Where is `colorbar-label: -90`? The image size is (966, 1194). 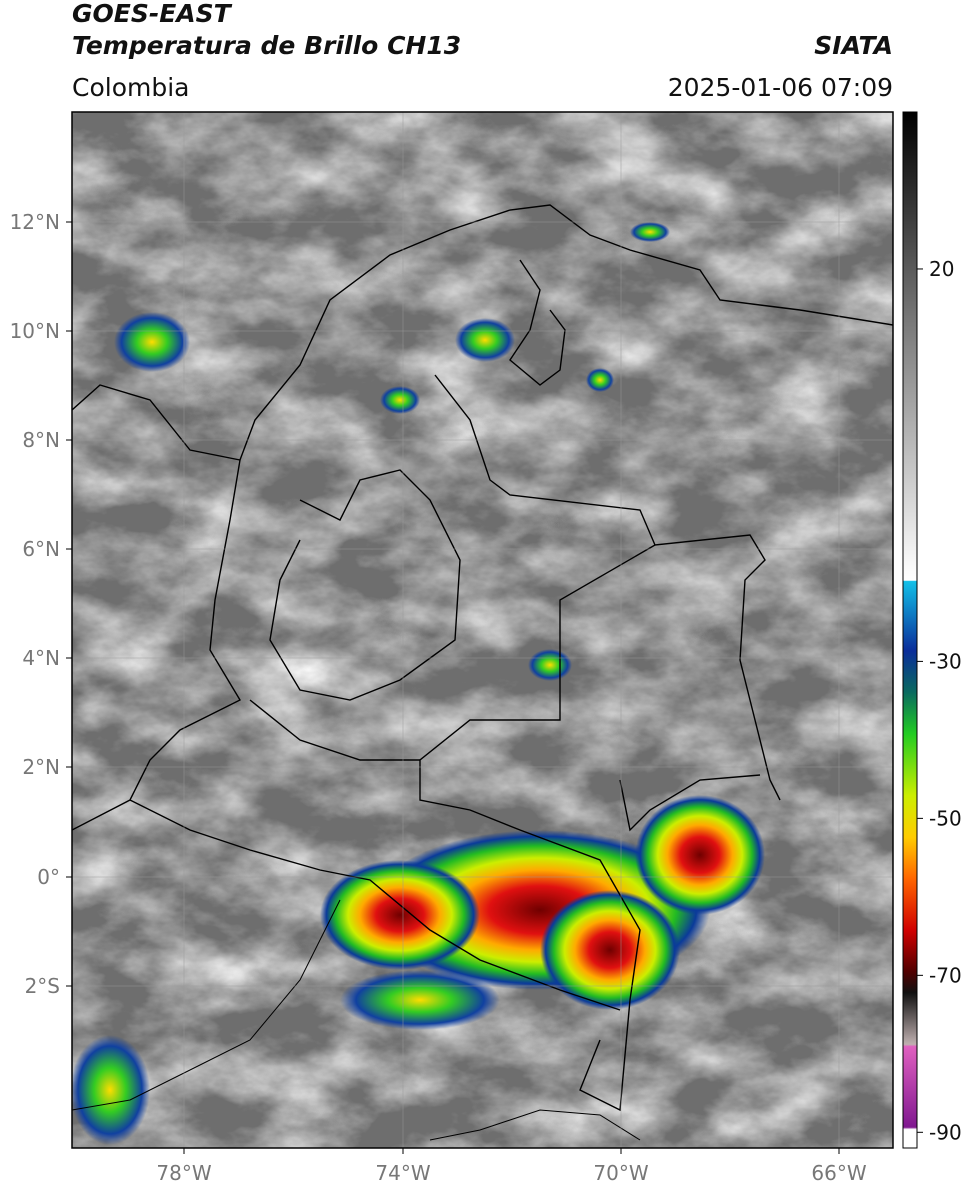 colorbar-label: -90 is located at coordinates (945, 1132).